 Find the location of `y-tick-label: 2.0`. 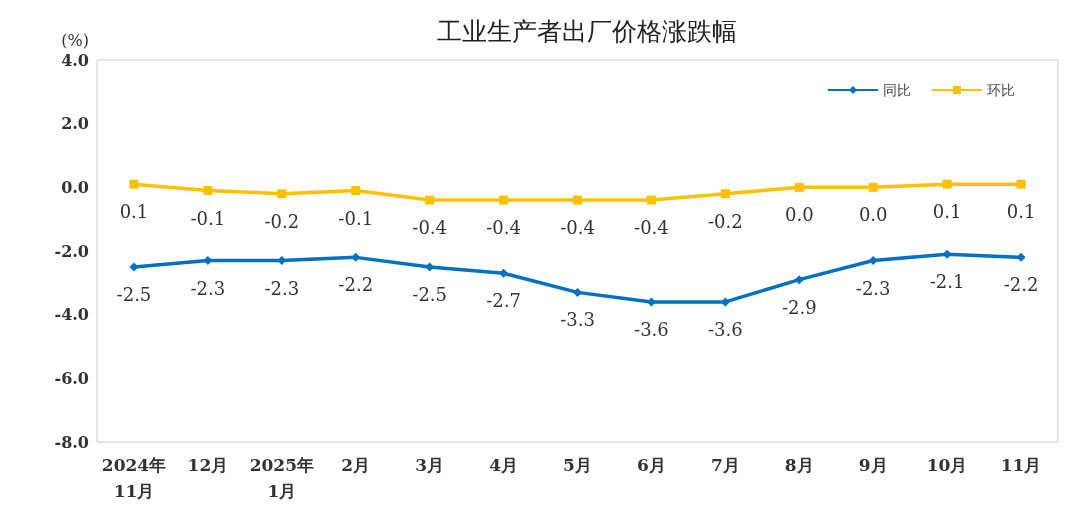

y-tick-label: 2.0 is located at coordinates (75, 124).